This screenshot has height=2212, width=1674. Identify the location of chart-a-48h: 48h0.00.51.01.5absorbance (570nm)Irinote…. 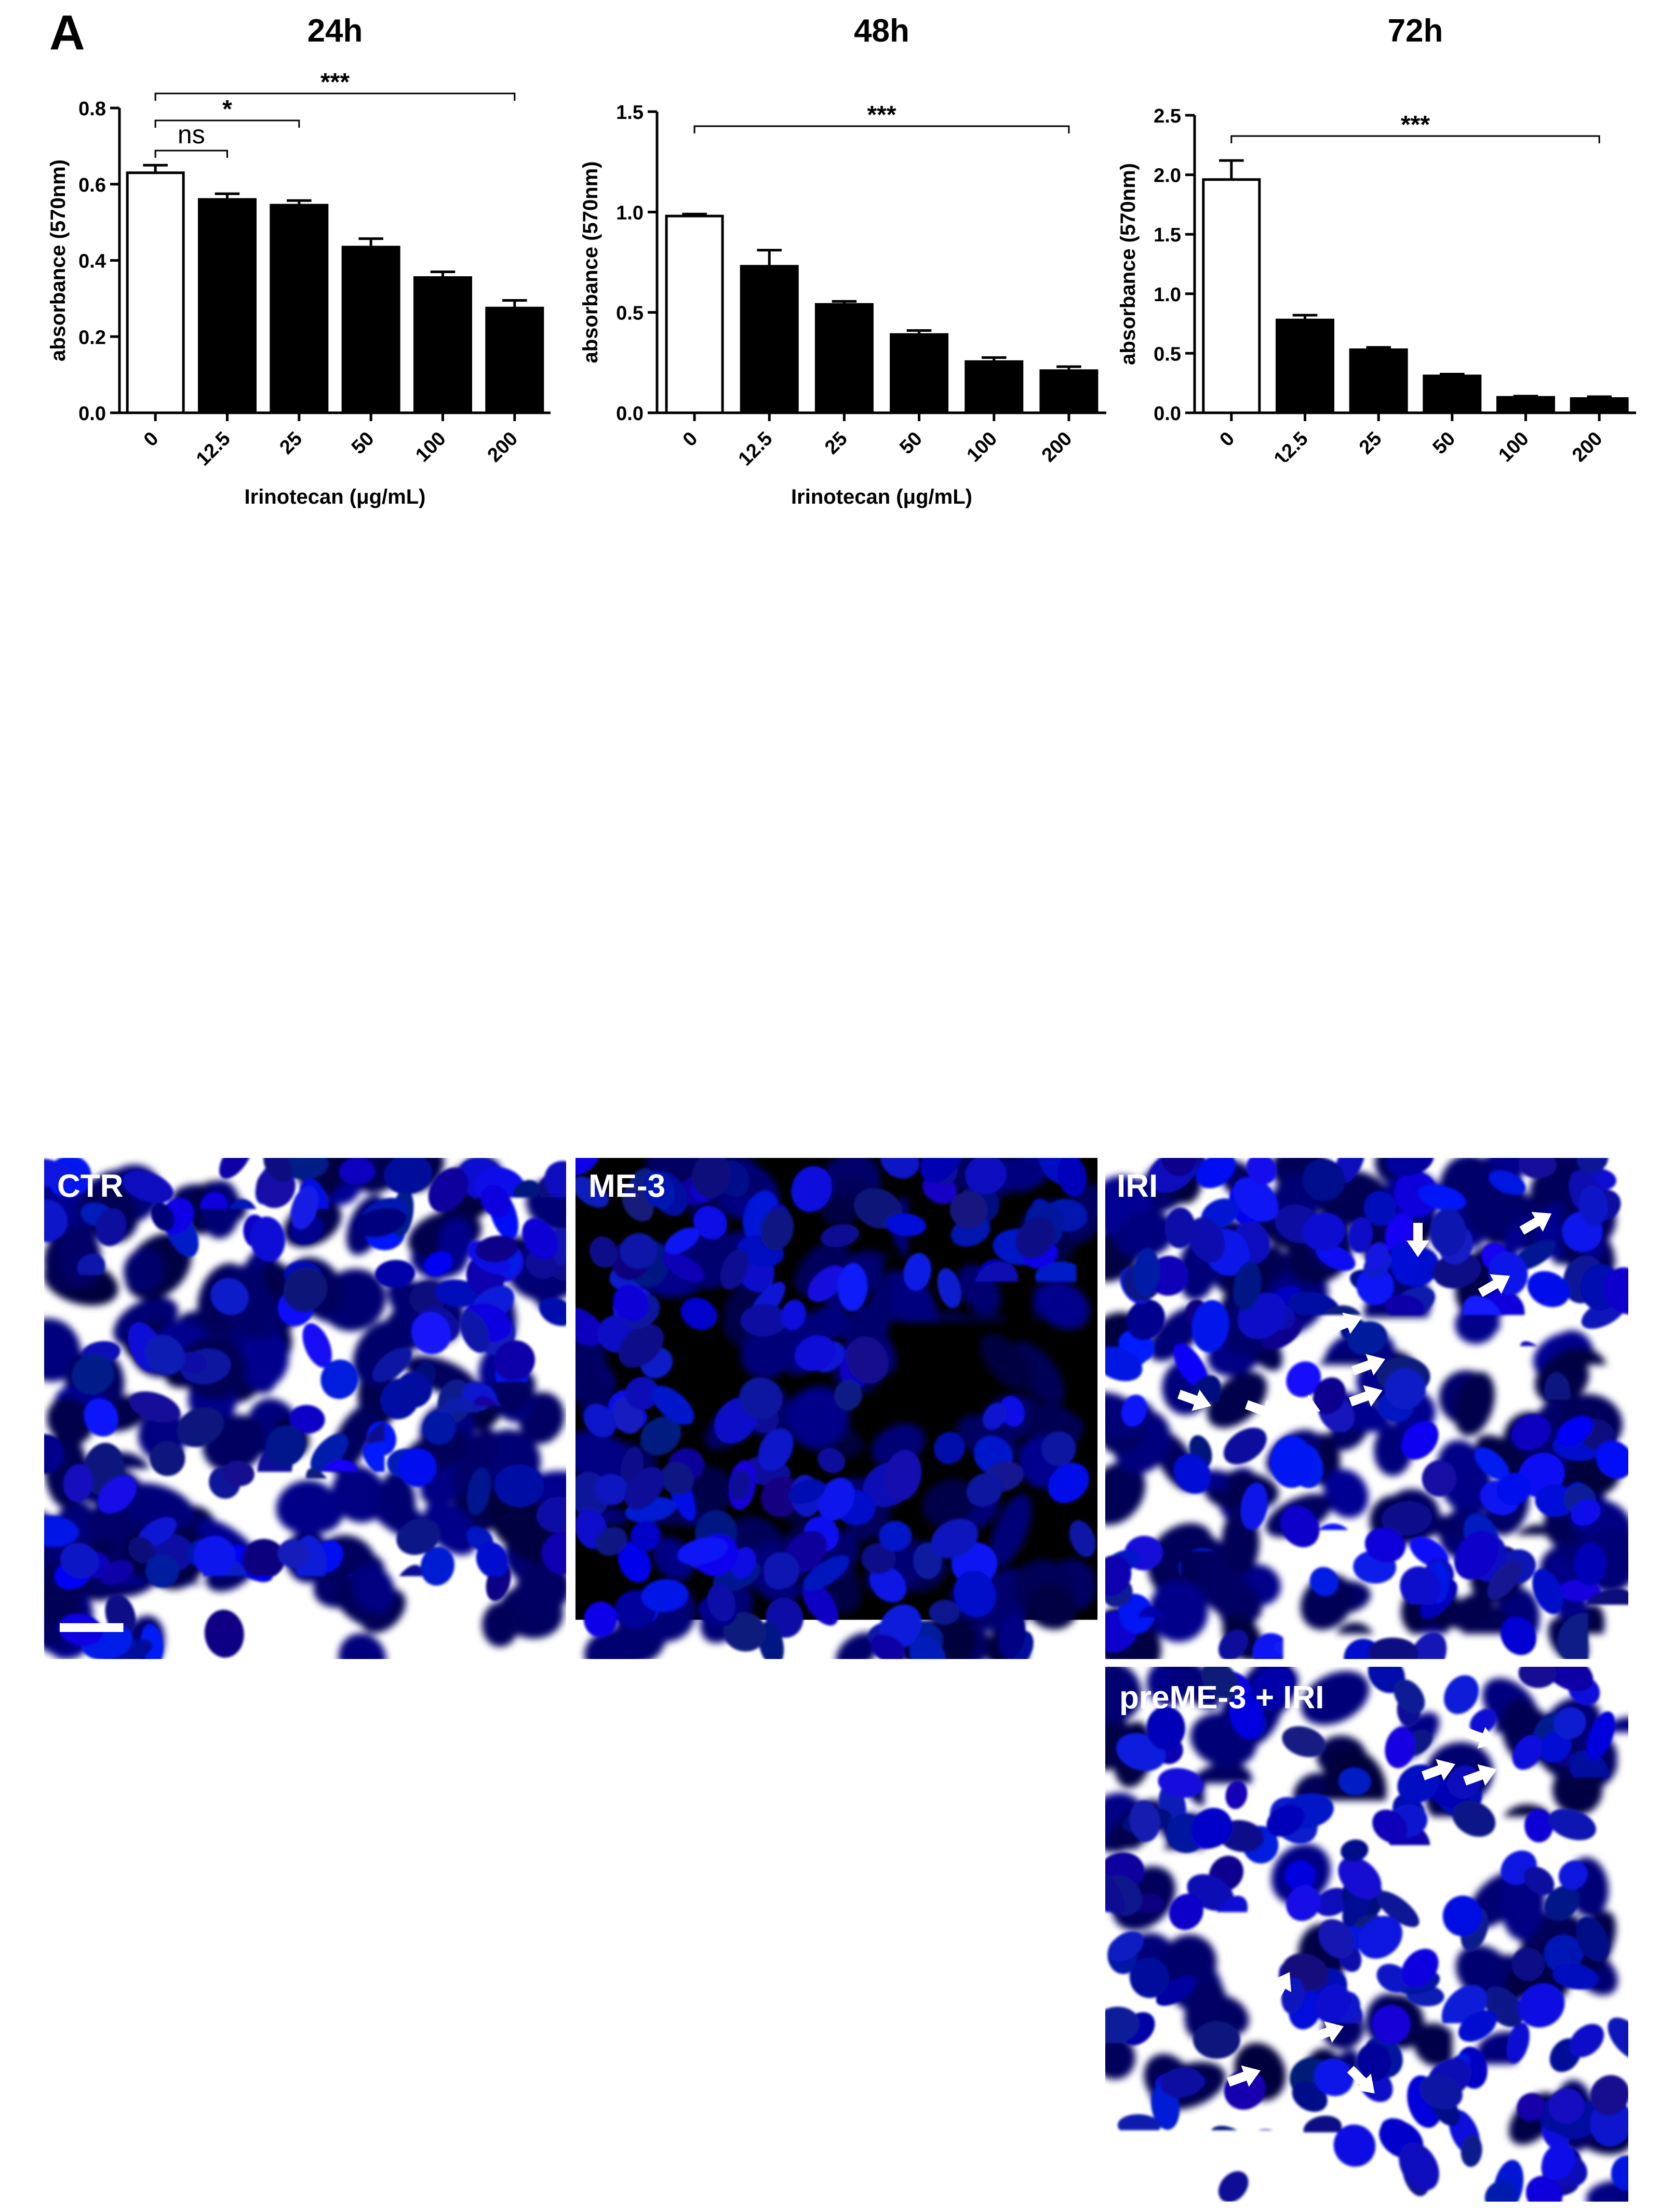
(842, 260).